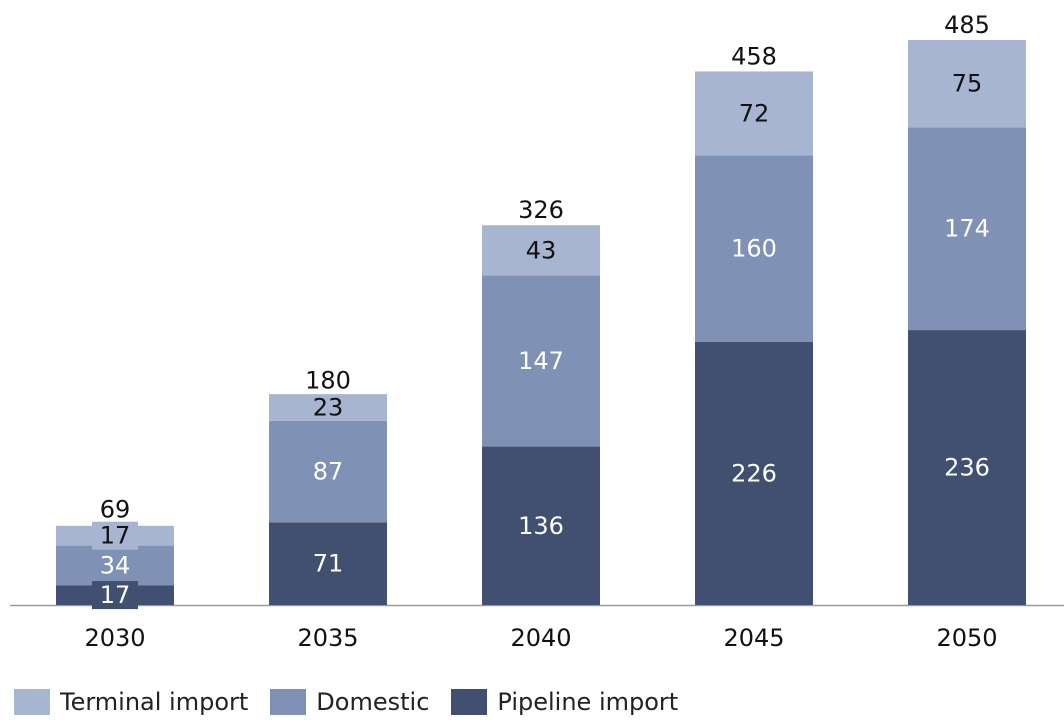 This screenshot has width=1064, height=720. I want to click on total-label: 180, so click(328, 380).